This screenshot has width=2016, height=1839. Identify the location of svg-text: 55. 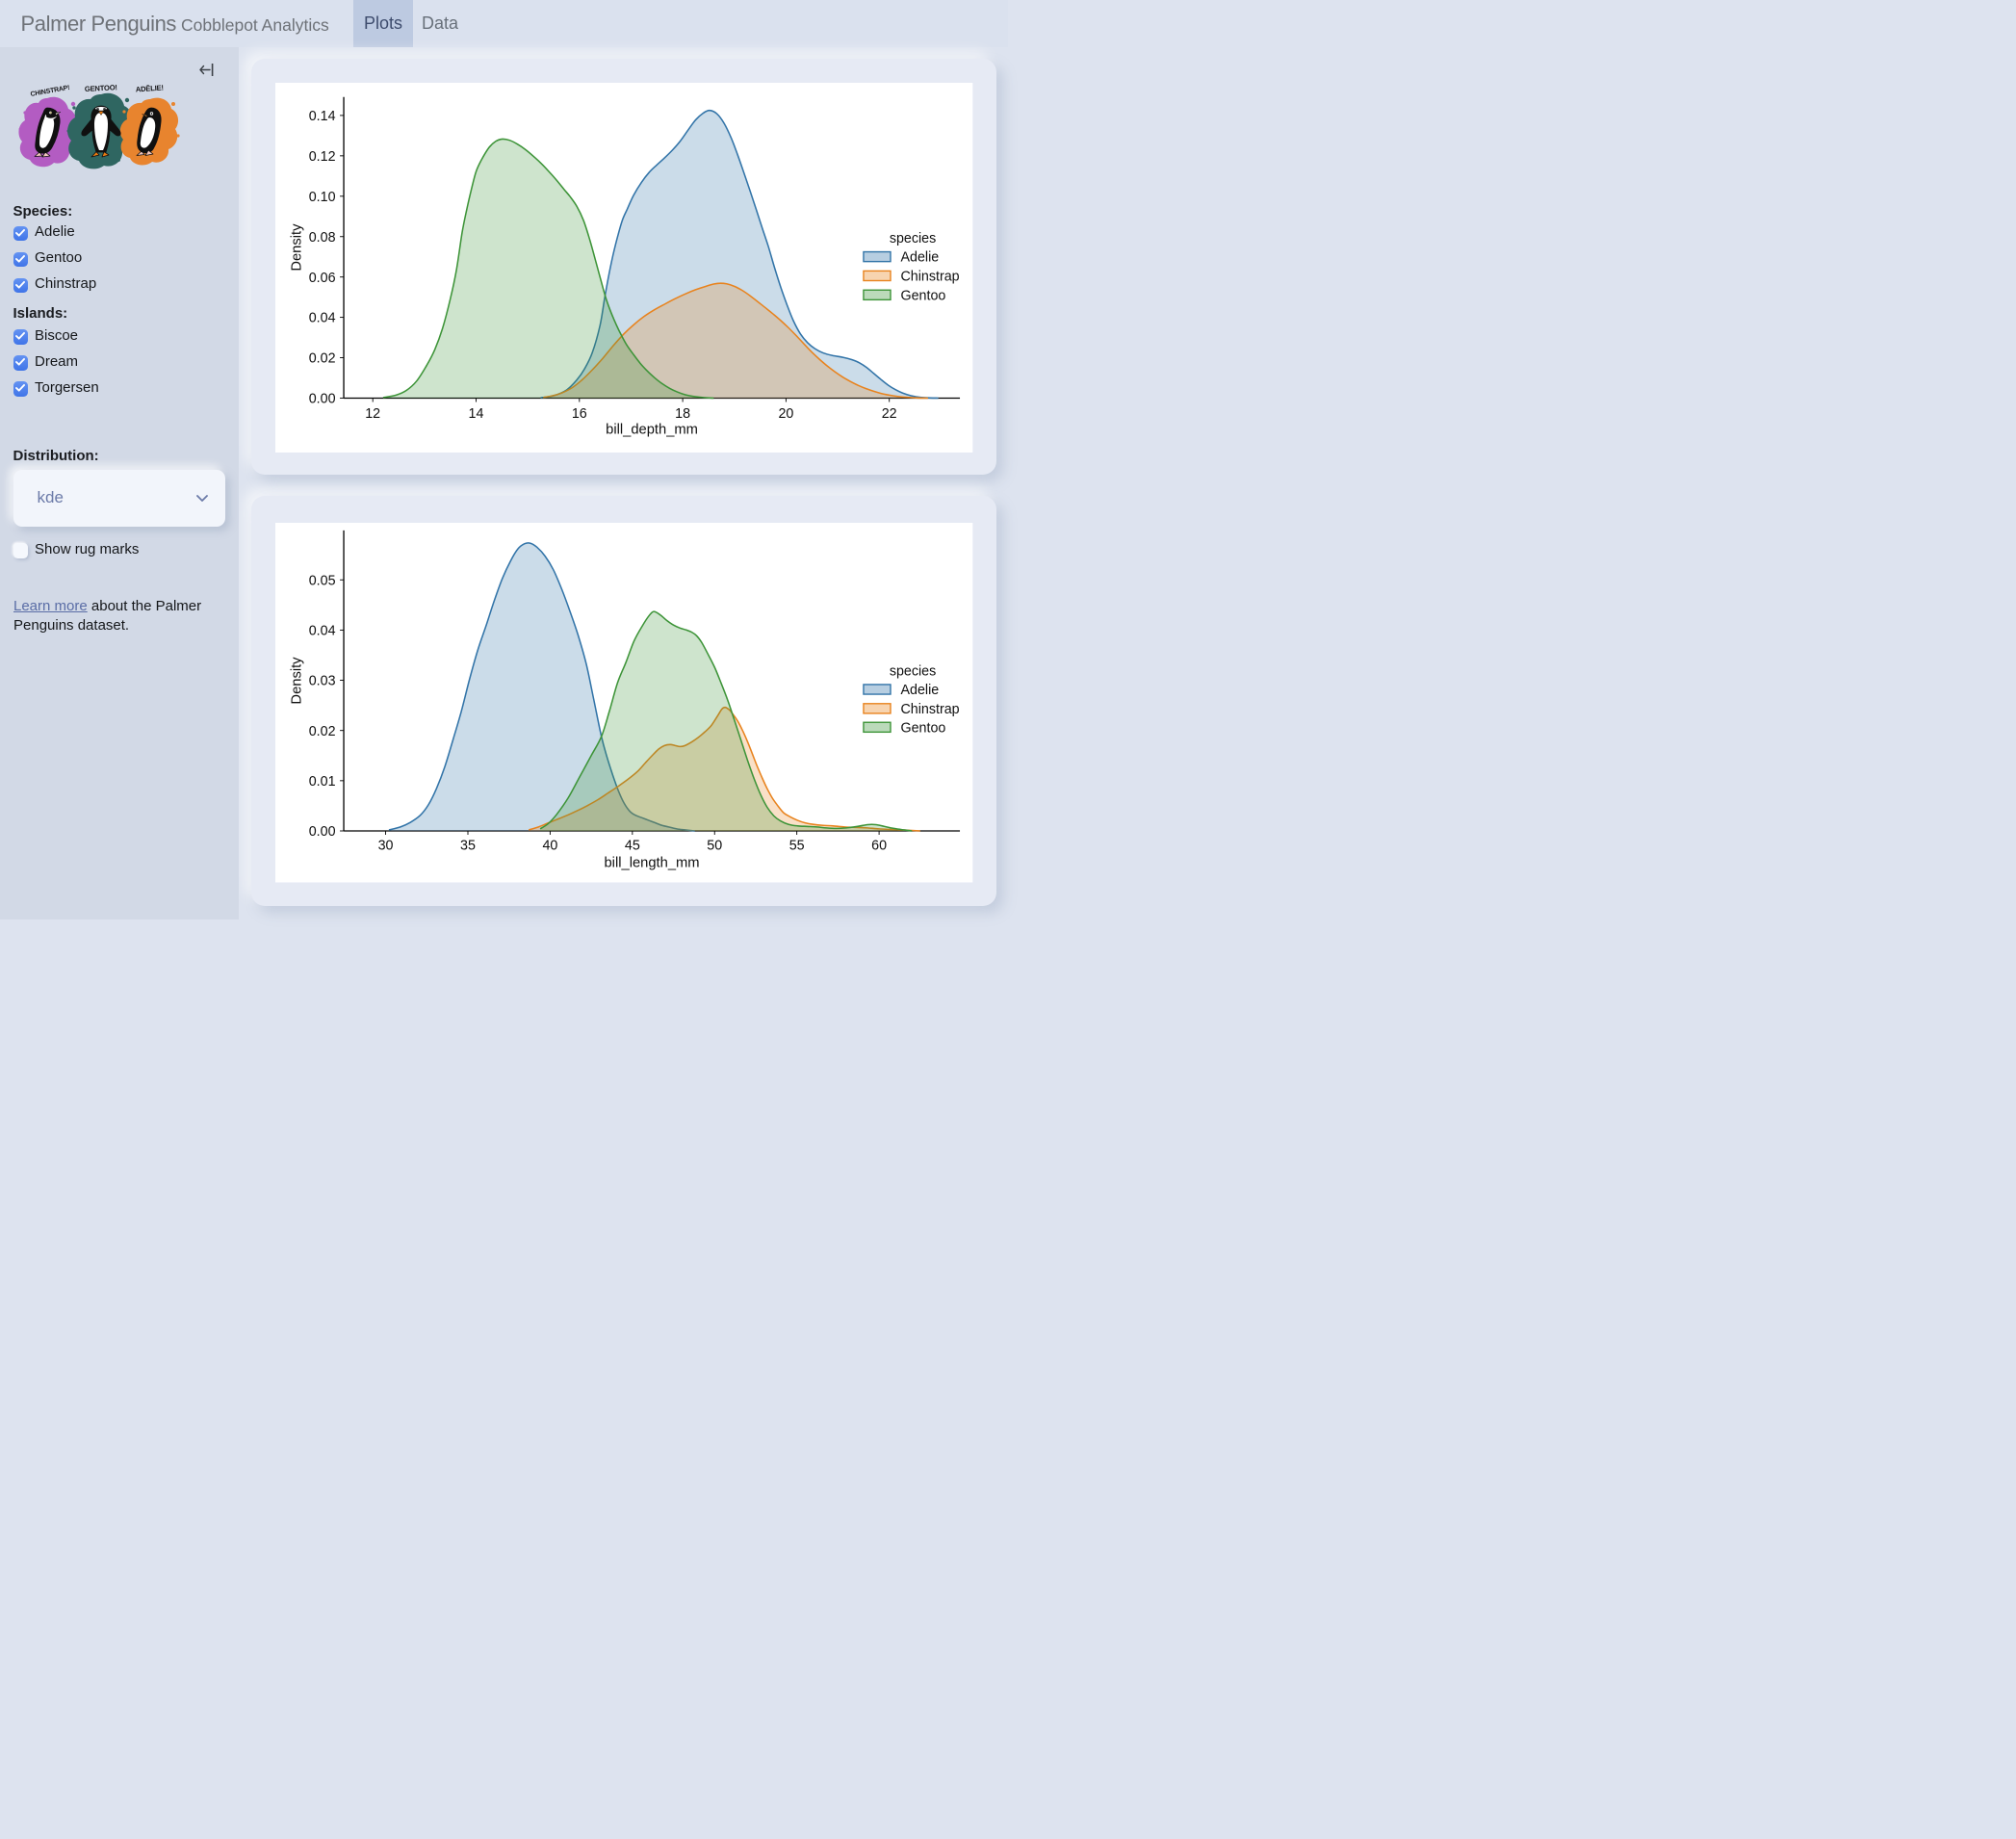
(797, 845).